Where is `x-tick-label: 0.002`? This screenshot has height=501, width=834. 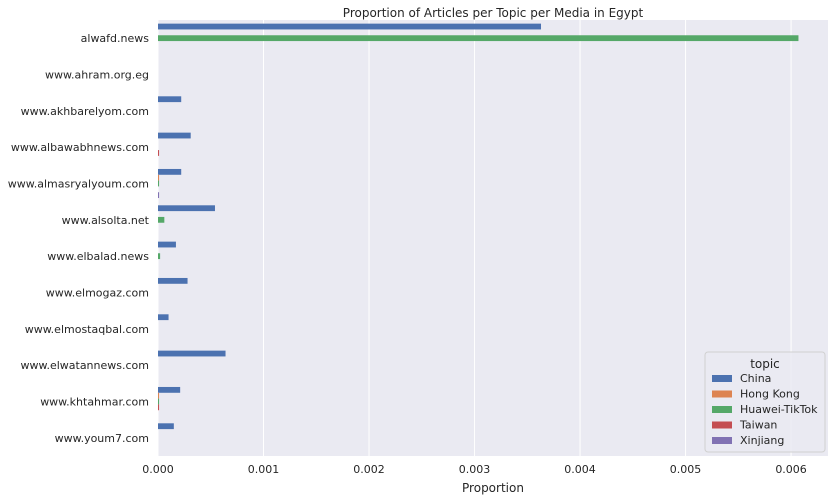 x-tick-label: 0.002 is located at coordinates (369, 469).